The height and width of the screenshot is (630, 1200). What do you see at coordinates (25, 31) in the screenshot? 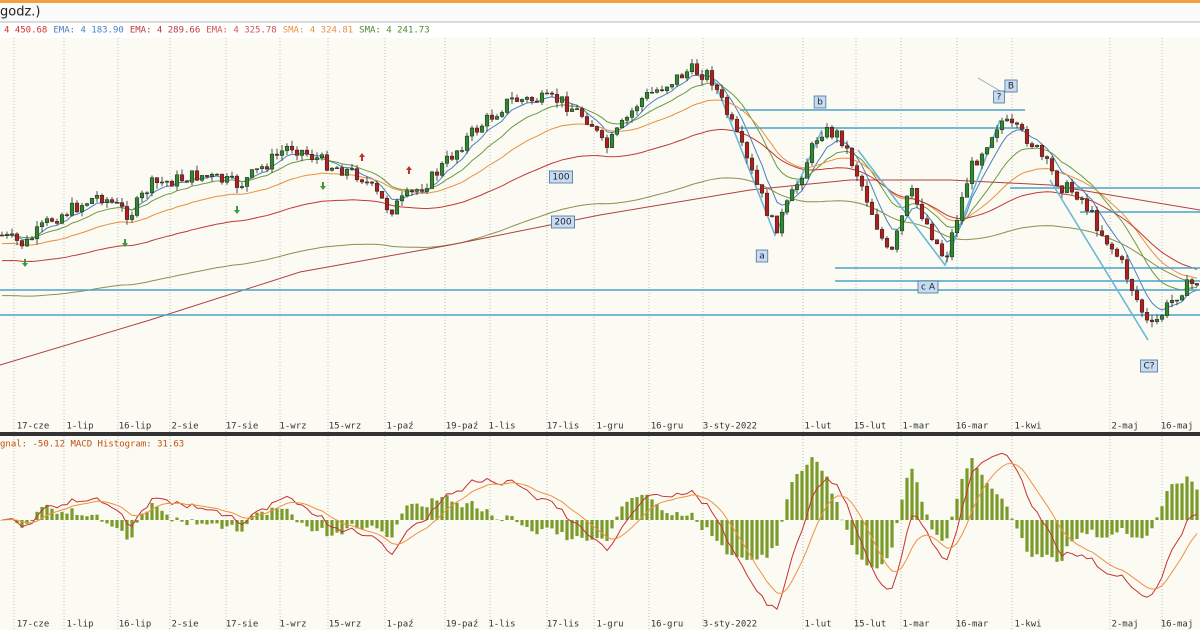
I see `legend-item: 4 450.68` at bounding box center [25, 31].